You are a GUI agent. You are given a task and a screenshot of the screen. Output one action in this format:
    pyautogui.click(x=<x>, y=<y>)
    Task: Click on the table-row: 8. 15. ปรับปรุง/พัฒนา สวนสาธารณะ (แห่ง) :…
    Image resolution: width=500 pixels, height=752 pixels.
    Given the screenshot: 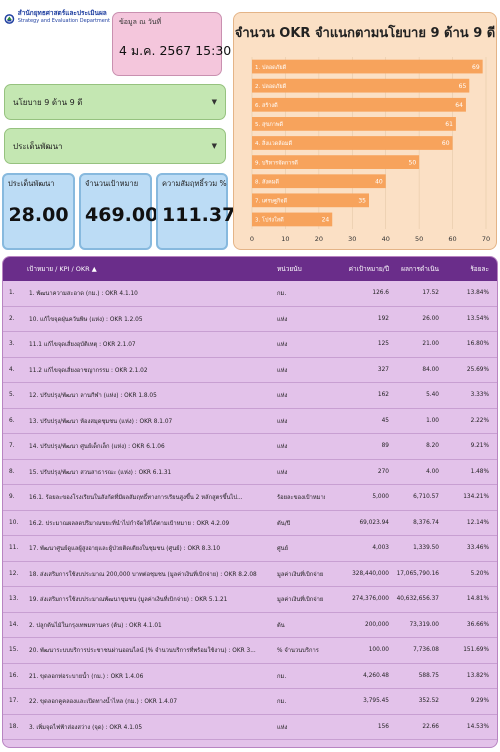 What is the action you would take?
    pyautogui.click(x=250, y=472)
    